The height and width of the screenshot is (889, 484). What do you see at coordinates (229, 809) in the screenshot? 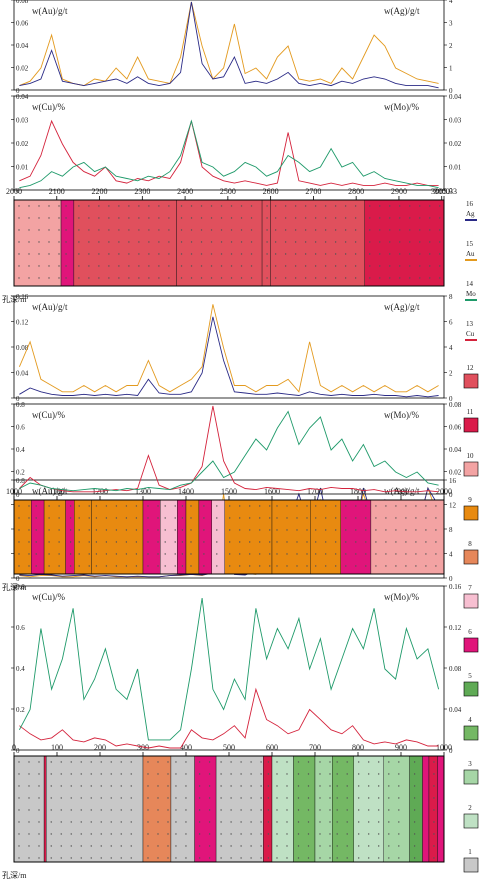
I see `lithology-column` at bounding box center [229, 809].